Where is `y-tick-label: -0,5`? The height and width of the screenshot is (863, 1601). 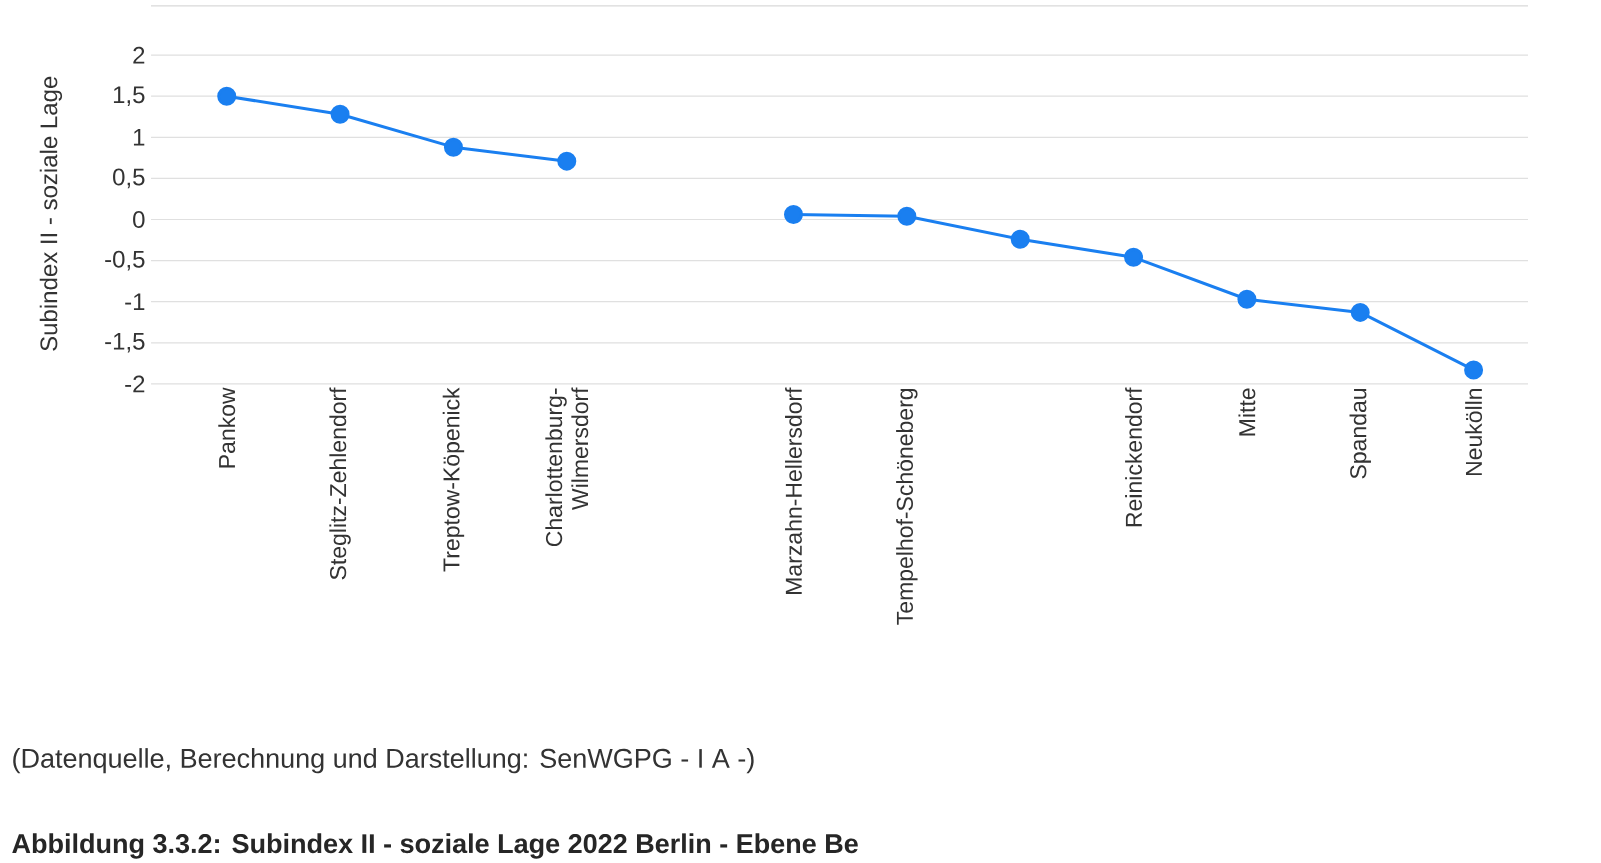 y-tick-label: -0,5 is located at coordinates (125, 260).